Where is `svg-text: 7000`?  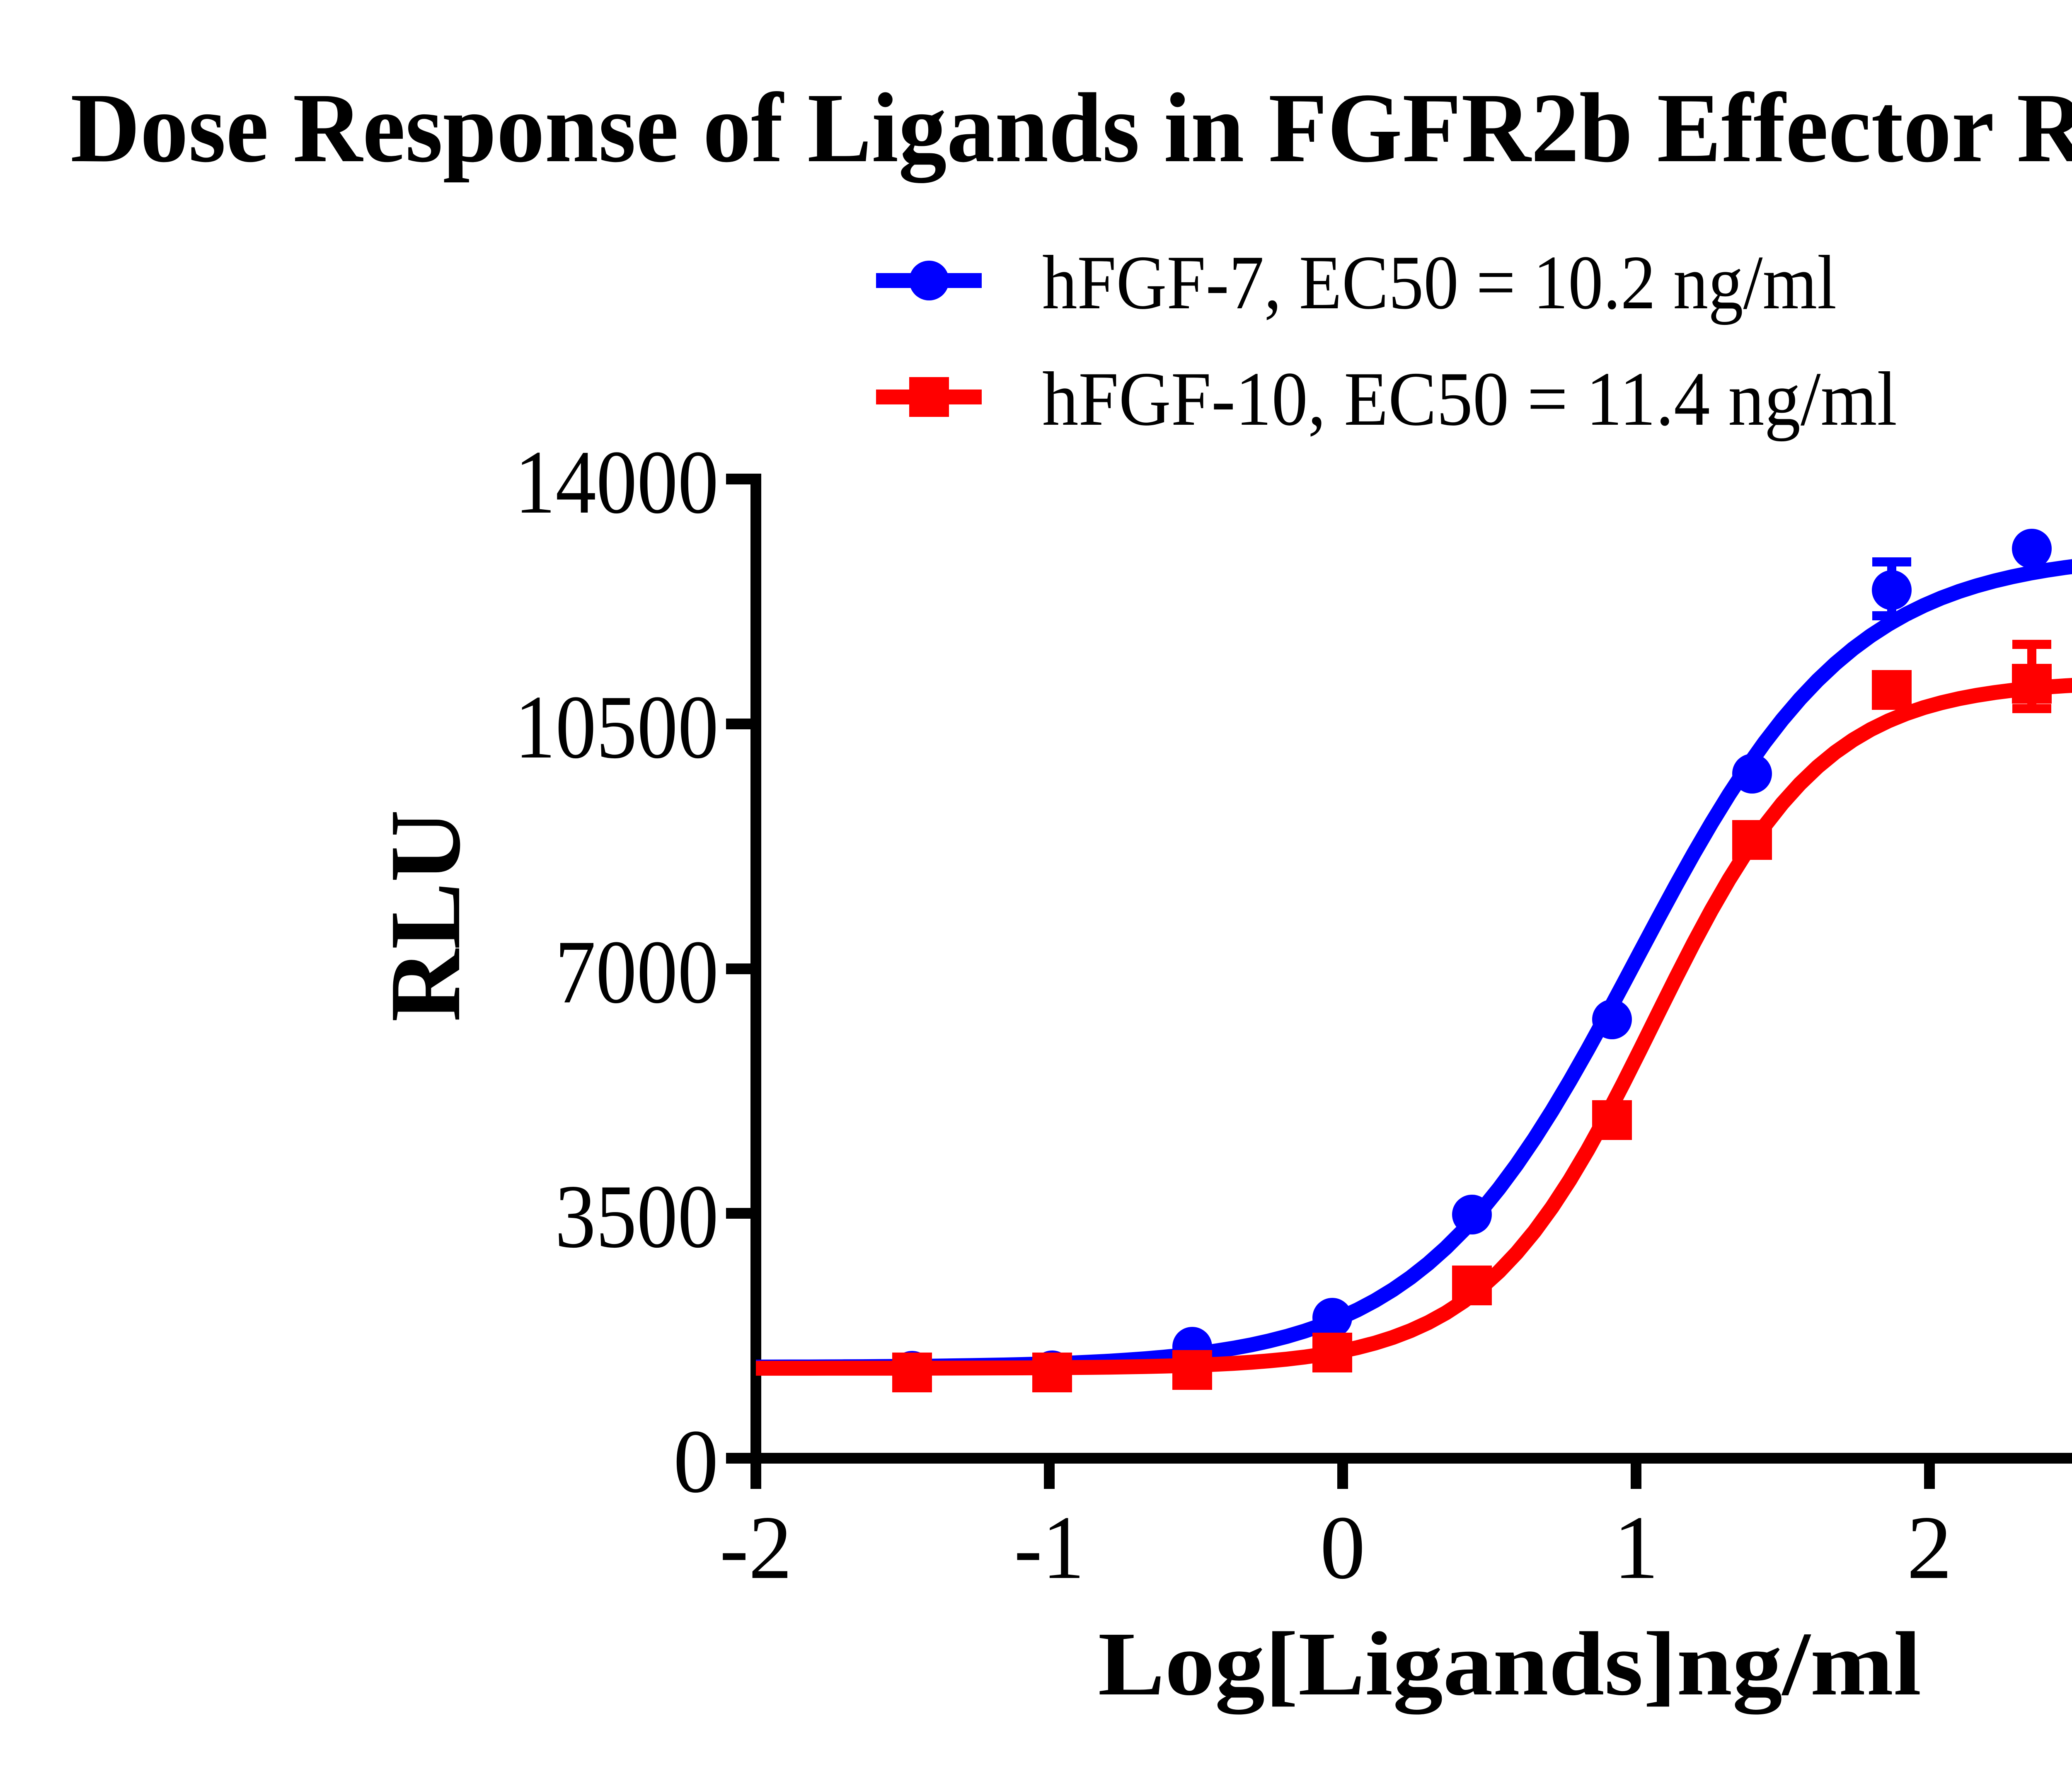
svg-text: 7000 is located at coordinates (637, 972).